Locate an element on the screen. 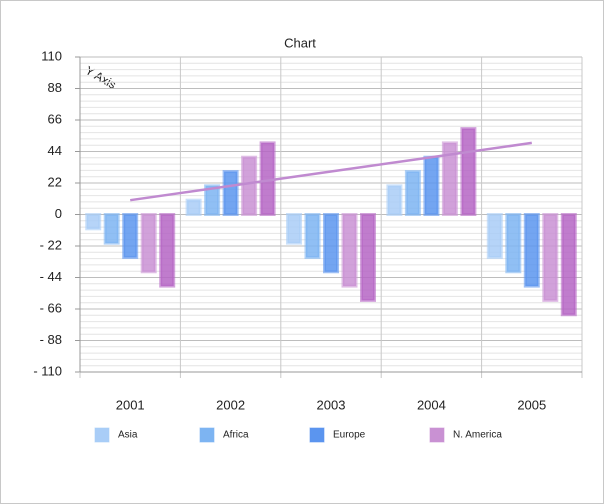 The image size is (604, 504). y-tick-label: 66 is located at coordinates (55, 118).